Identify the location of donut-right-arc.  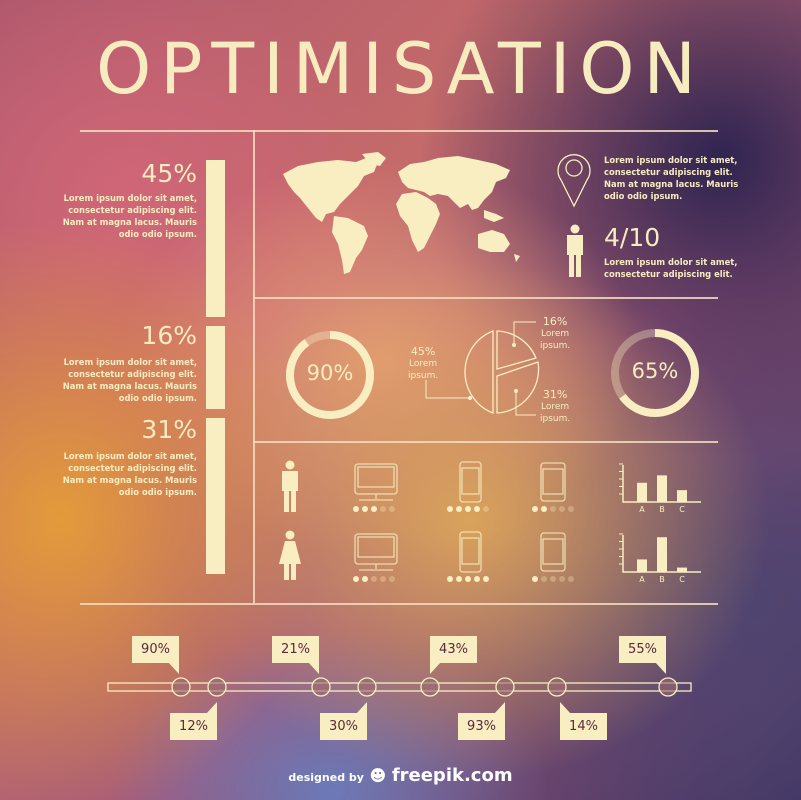
(655, 373).